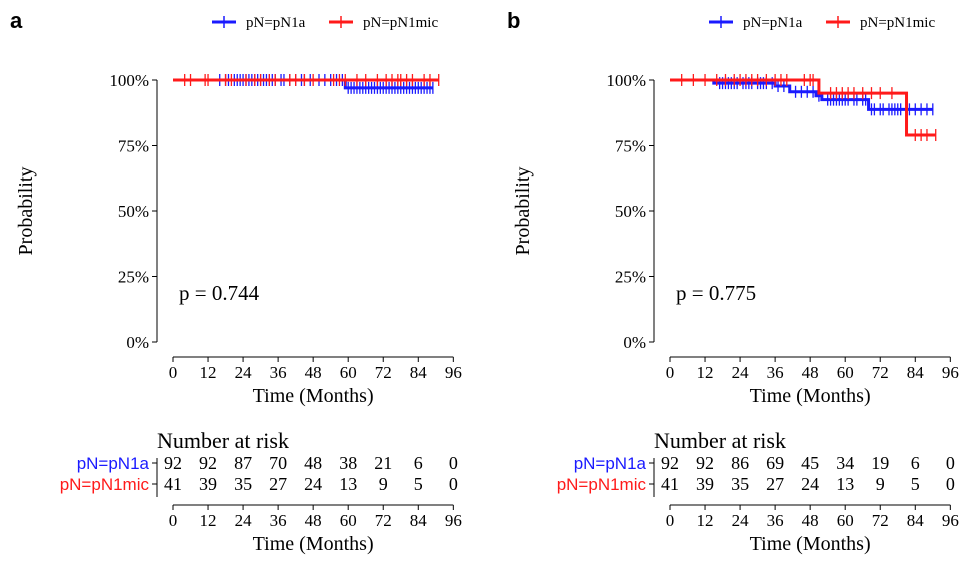 Image resolution: width=977 pixels, height=562 pixels. What do you see at coordinates (880, 463) in the screenshot?
I see `risk-count: 19` at bounding box center [880, 463].